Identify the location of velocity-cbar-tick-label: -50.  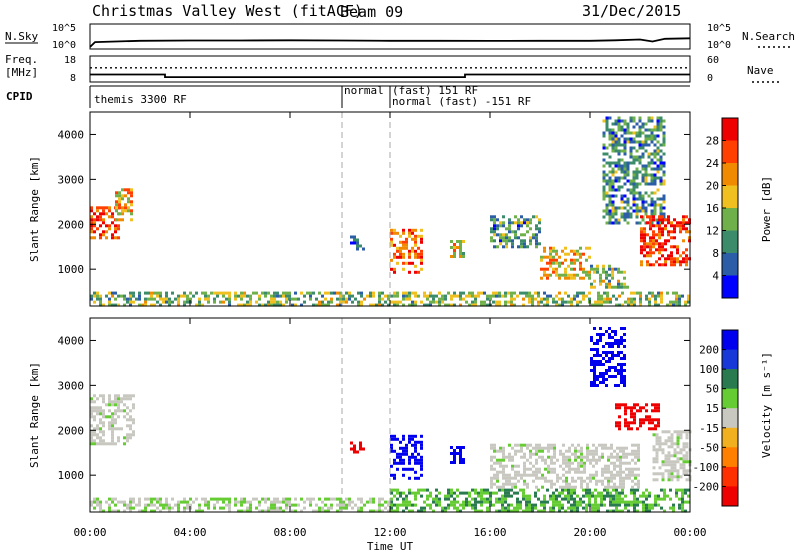
(709, 447).